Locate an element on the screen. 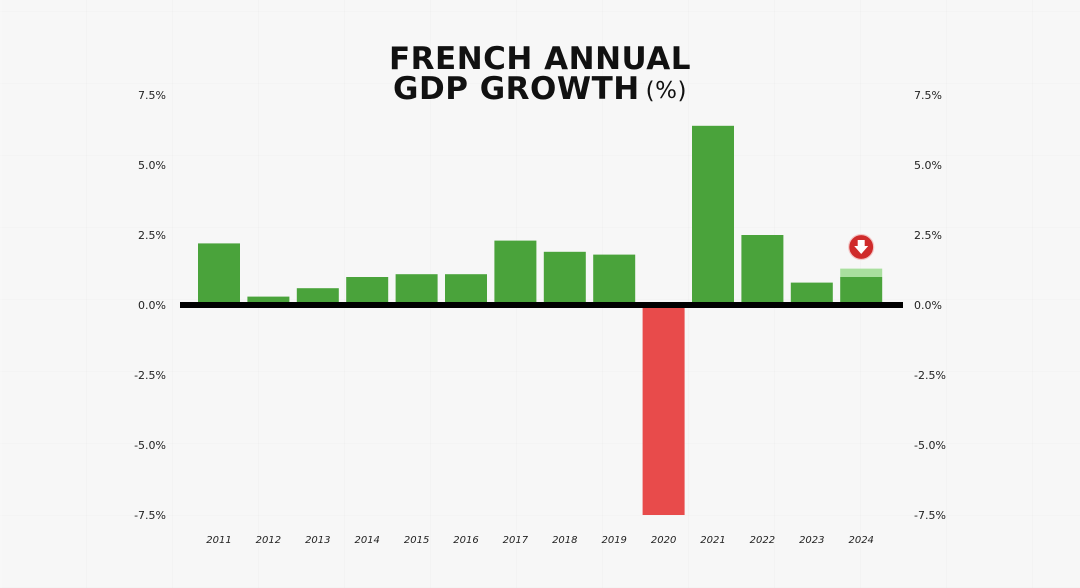  bar-2015 is located at coordinates (416, 289).